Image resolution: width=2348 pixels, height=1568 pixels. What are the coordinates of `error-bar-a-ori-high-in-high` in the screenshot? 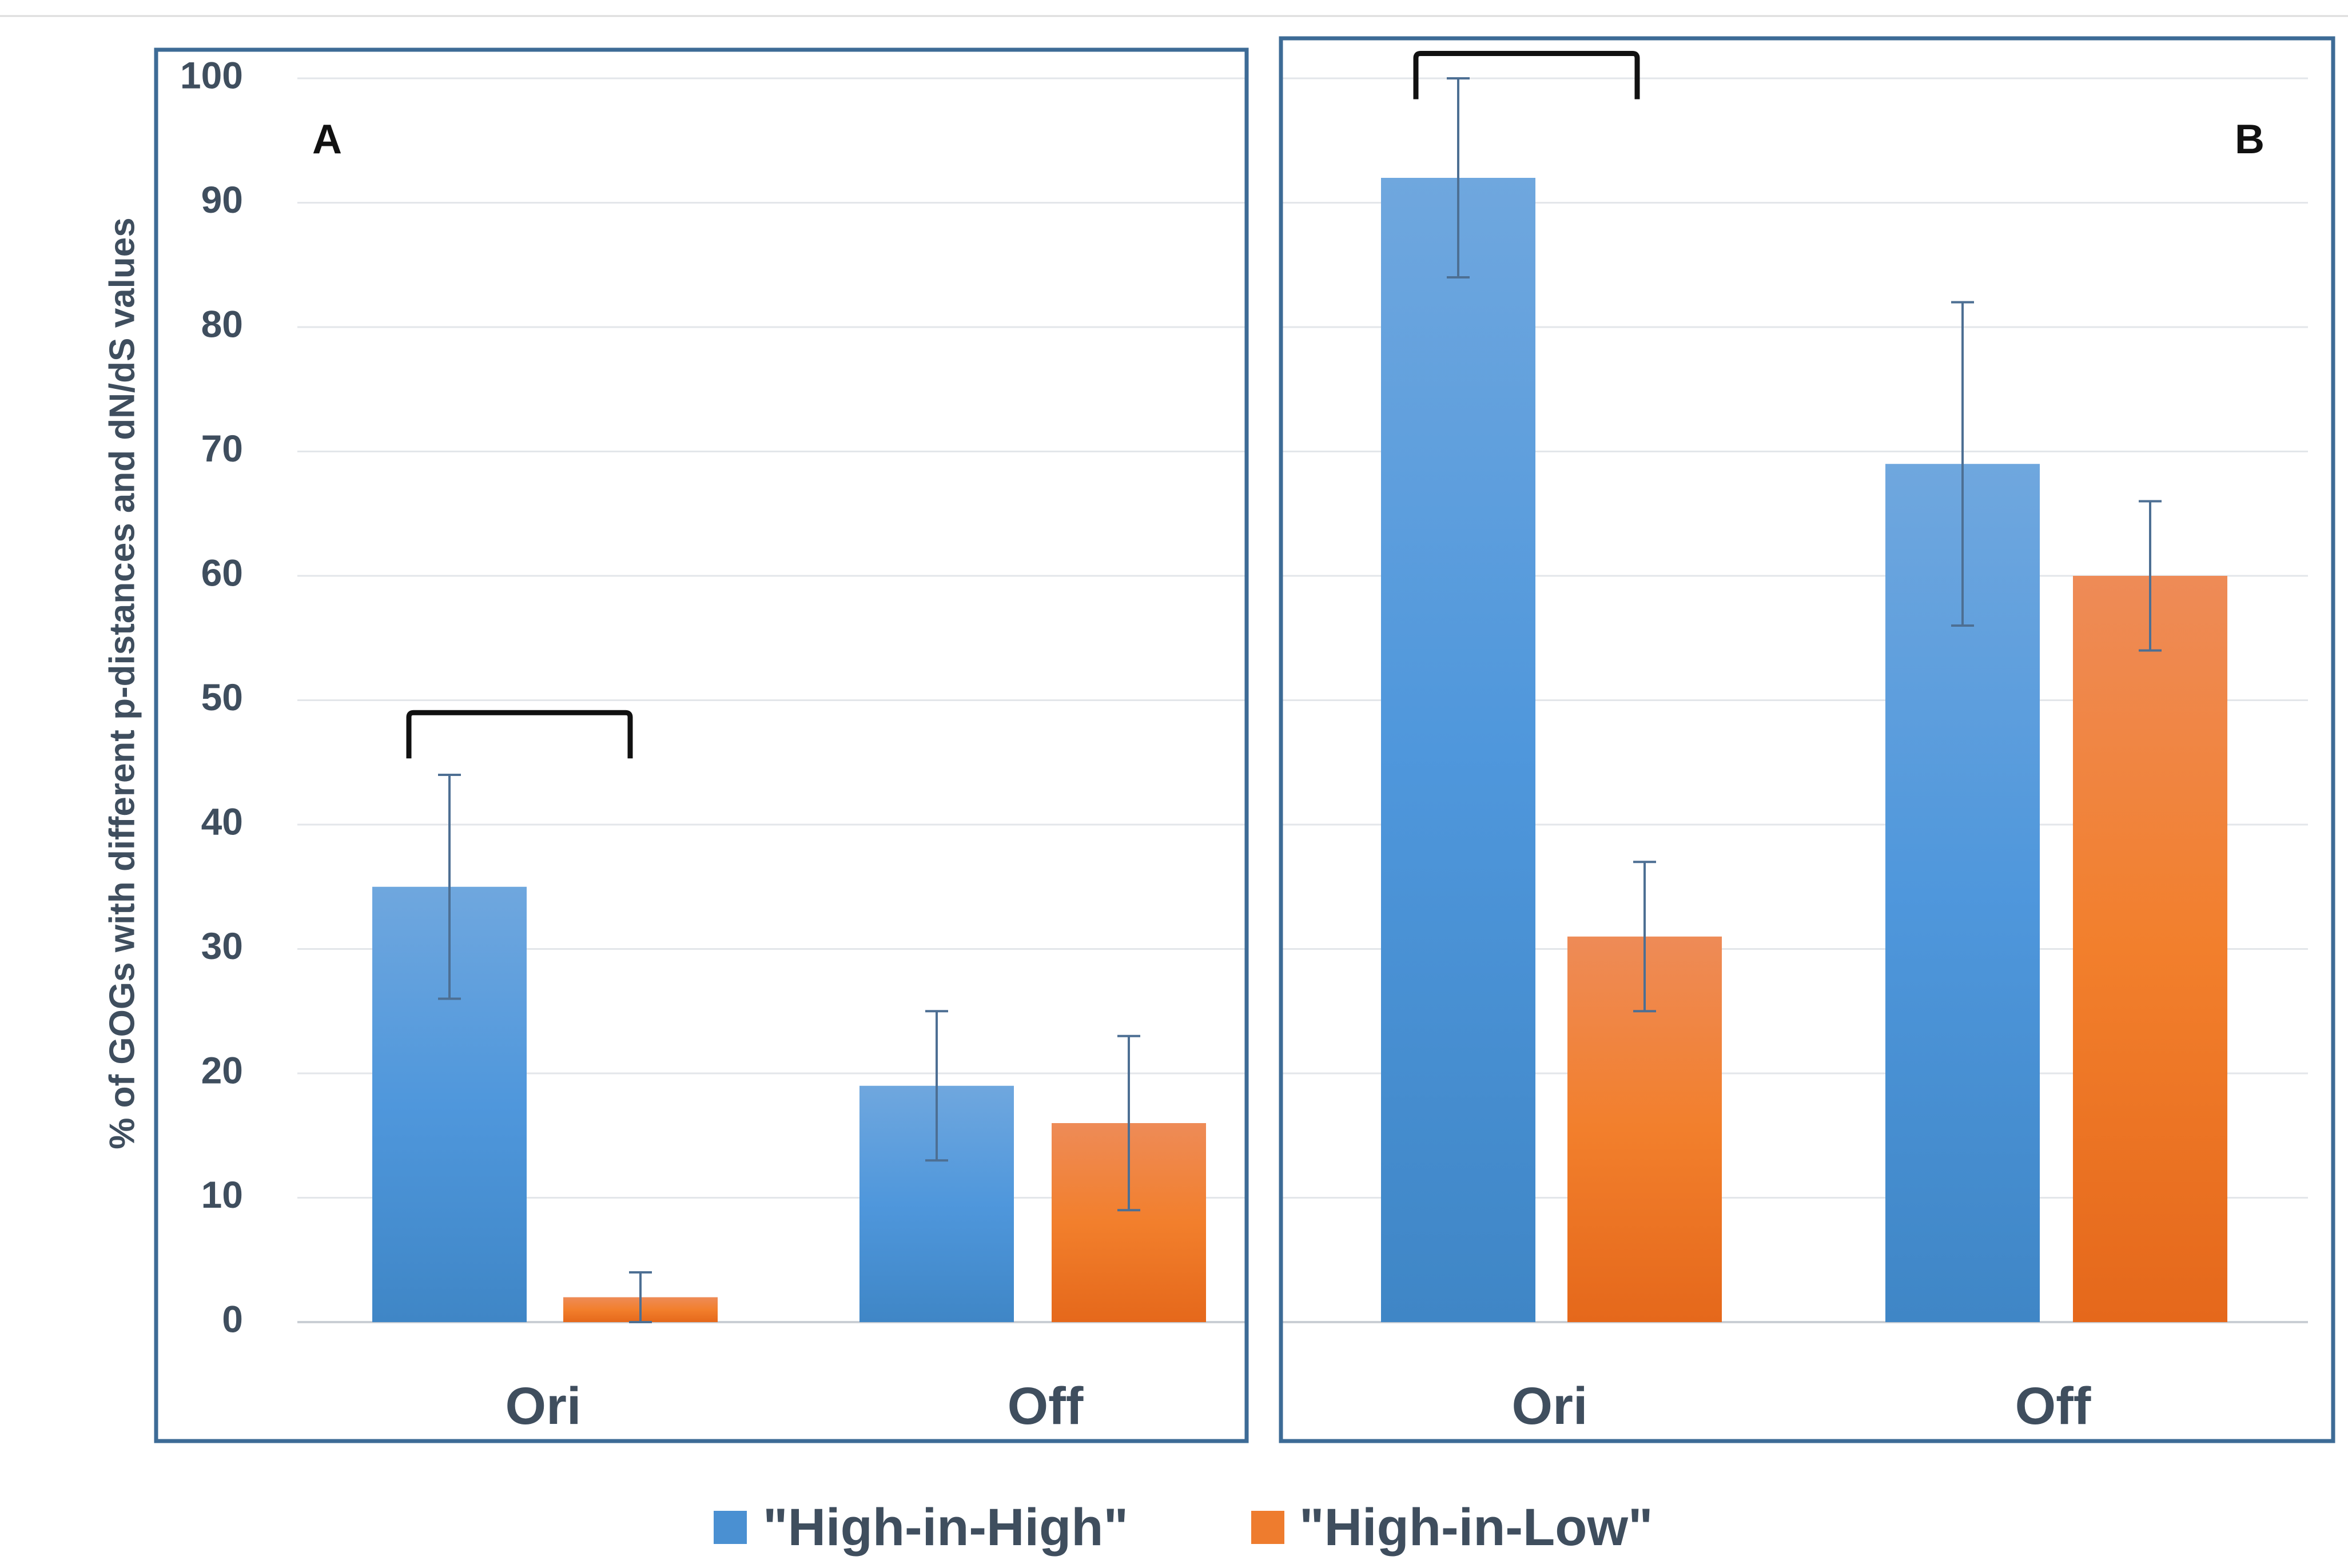 It's located at (449, 887).